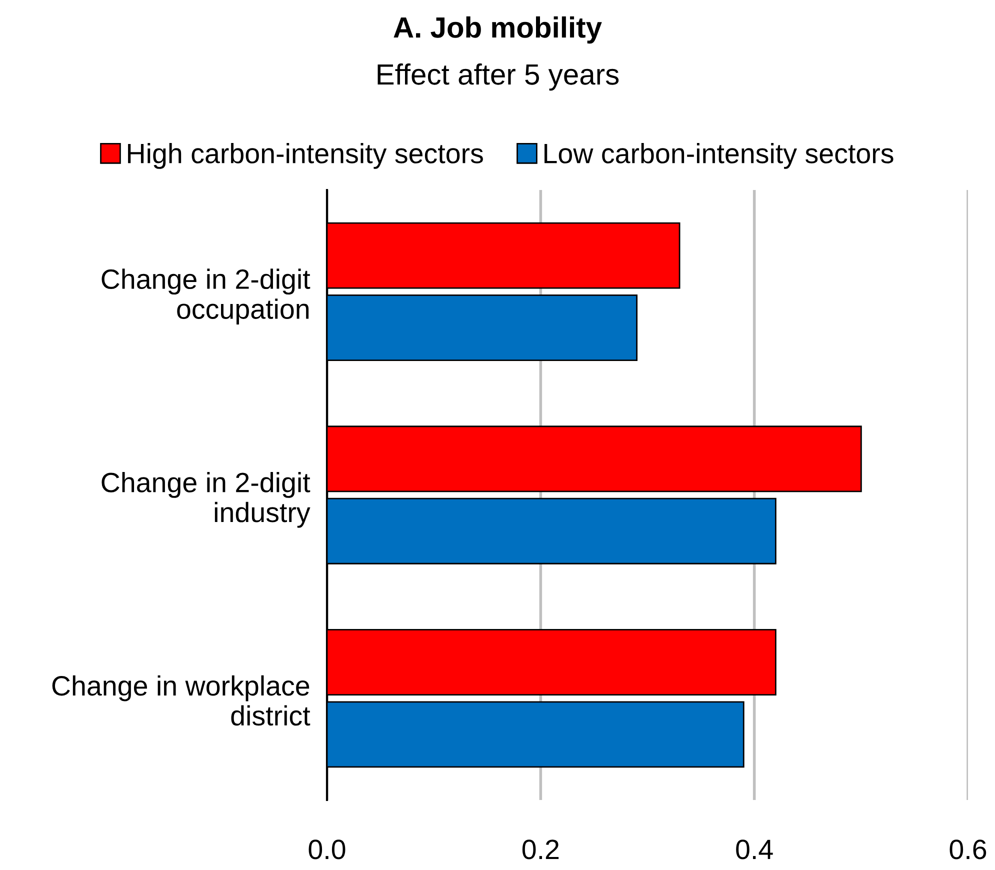 This screenshot has height=870, width=995. What do you see at coordinates (181, 700) in the screenshot?
I see `y-tick-label: Change in workplace district` at bounding box center [181, 700].